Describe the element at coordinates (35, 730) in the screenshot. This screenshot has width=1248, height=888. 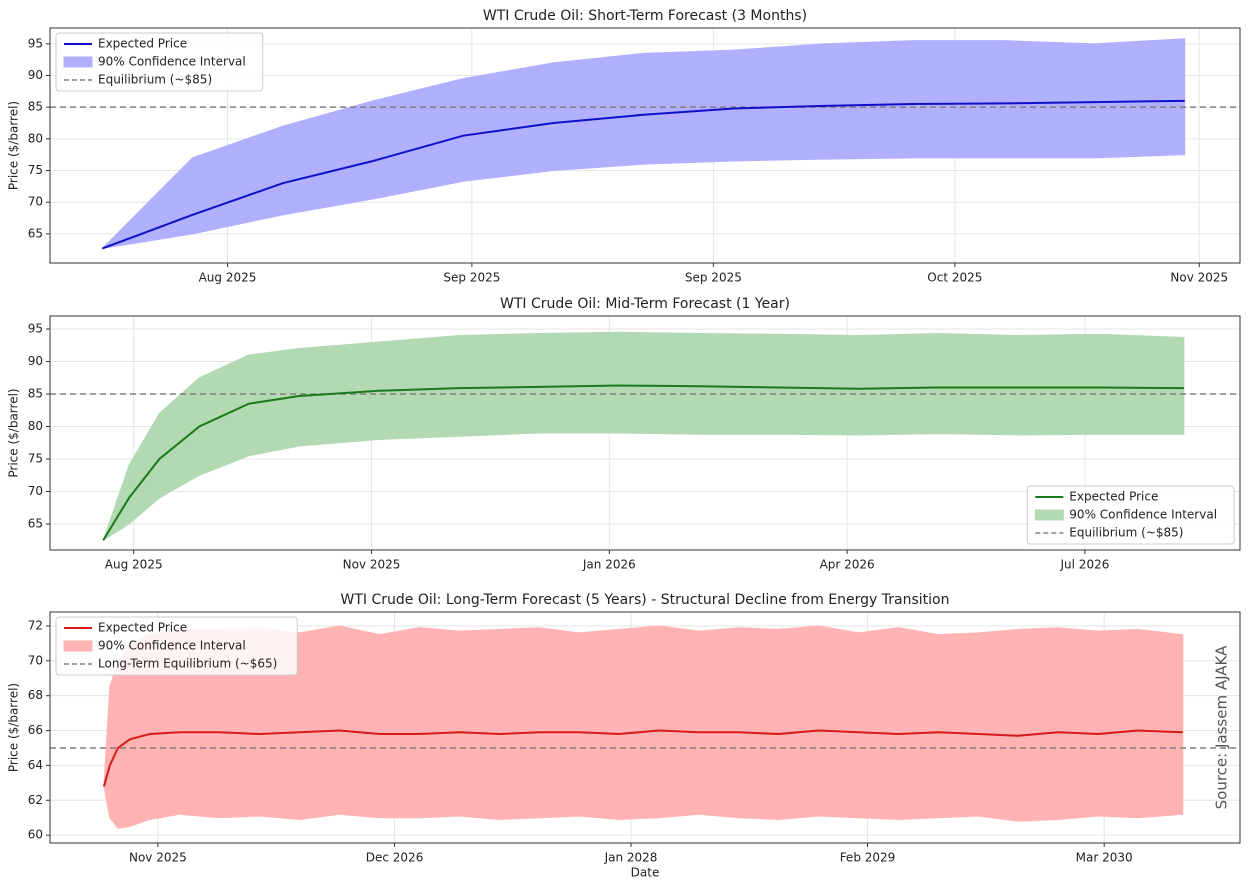
I see `y-tick-label: 66` at that location.